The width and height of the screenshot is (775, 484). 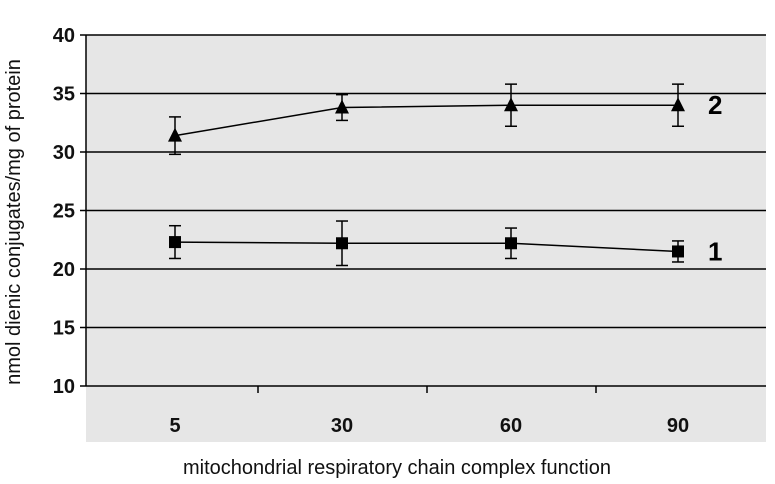 What do you see at coordinates (64, 329) in the screenshot?
I see `y-tick-label-15: 15` at bounding box center [64, 329].